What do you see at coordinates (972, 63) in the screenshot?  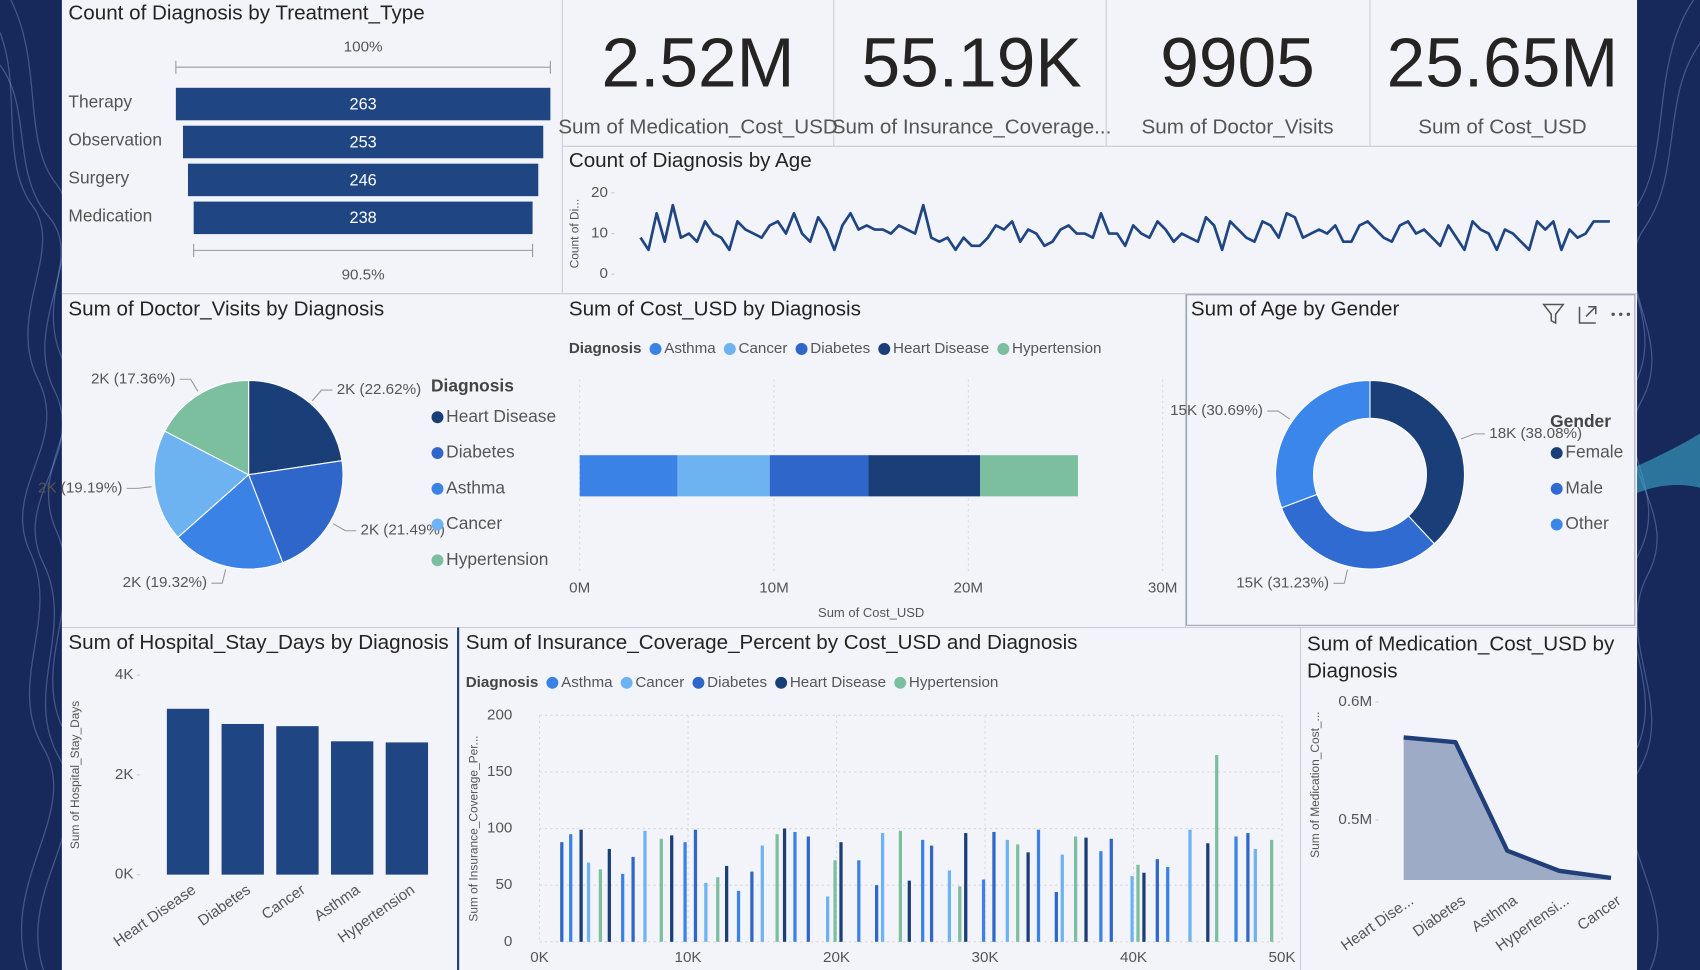 I see `card-value: 55.19K` at bounding box center [972, 63].